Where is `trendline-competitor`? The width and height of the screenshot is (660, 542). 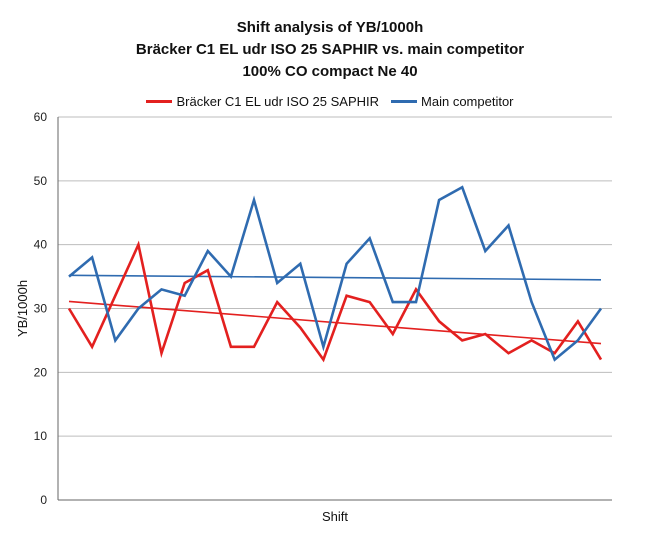
trendline-competitor is located at coordinates (335, 277).